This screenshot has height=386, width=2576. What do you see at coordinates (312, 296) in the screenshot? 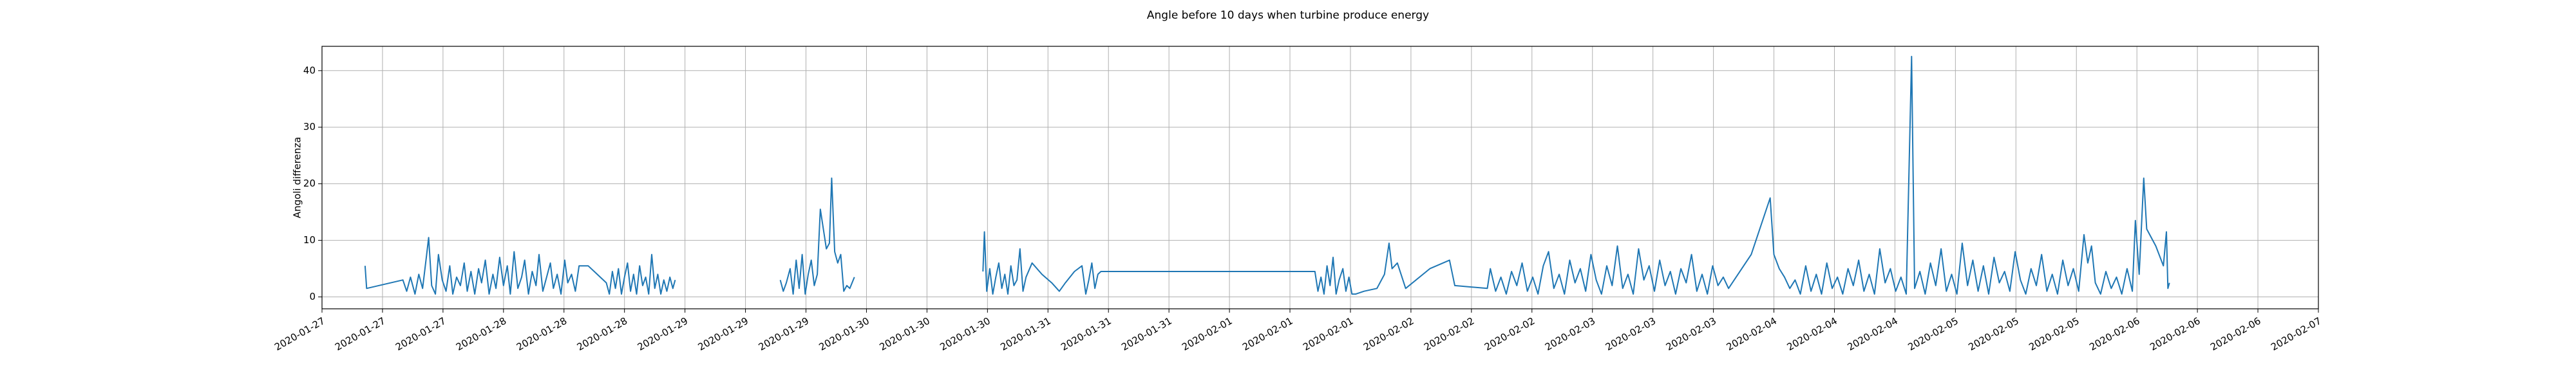
I see `y-tick-label: 0` at bounding box center [312, 296].